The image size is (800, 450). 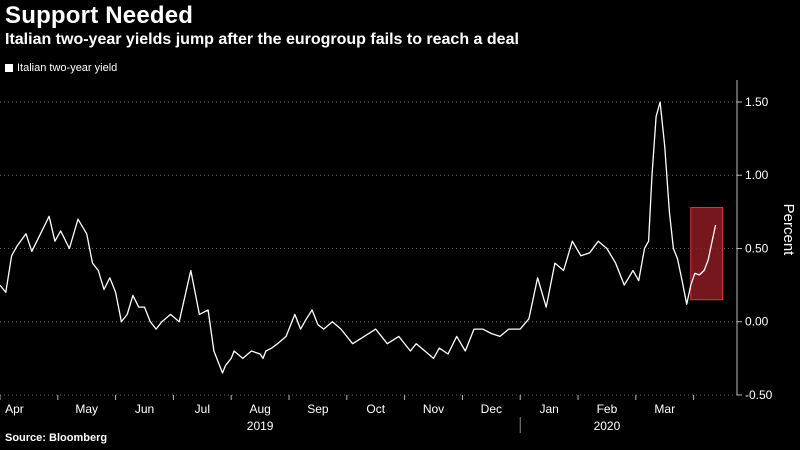 I want to click on x-tick-label: May, so click(x=86, y=409).